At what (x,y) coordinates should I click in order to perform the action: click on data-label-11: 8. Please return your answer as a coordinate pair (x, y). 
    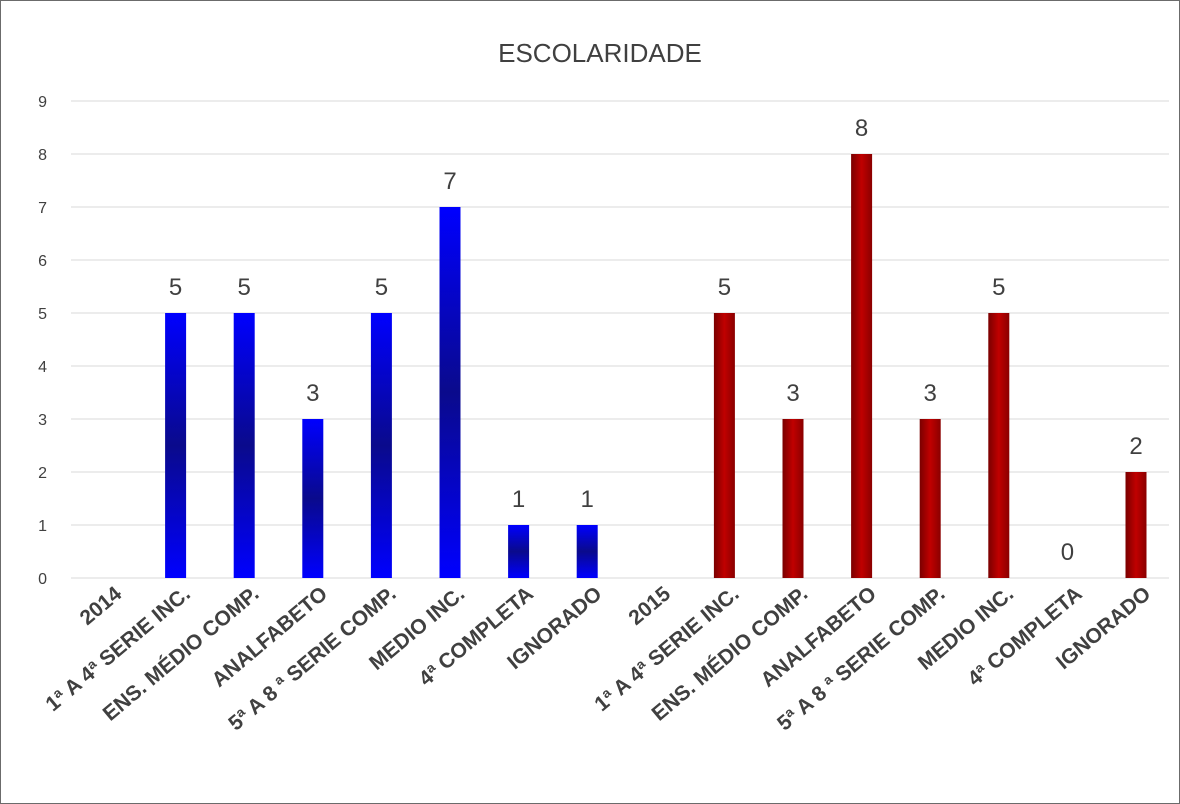
    Looking at the image, I should click on (861, 128).